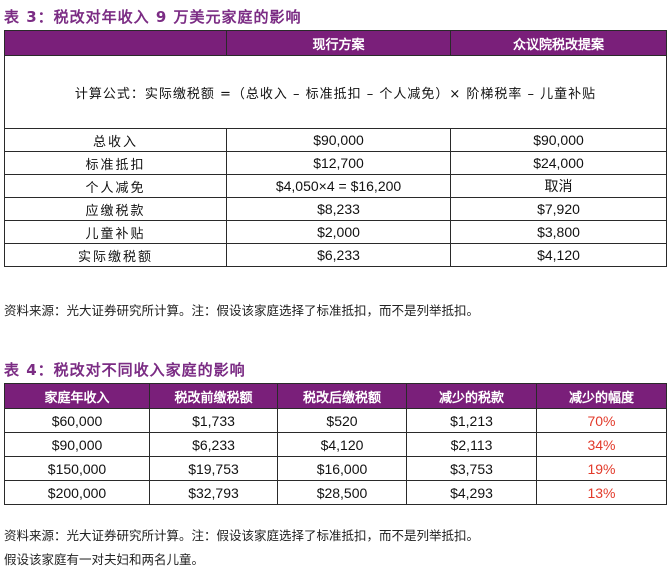 The width and height of the screenshot is (671, 573). Describe the element at coordinates (471, 420) in the screenshot. I see `reduced-cell: $1,213` at that location.